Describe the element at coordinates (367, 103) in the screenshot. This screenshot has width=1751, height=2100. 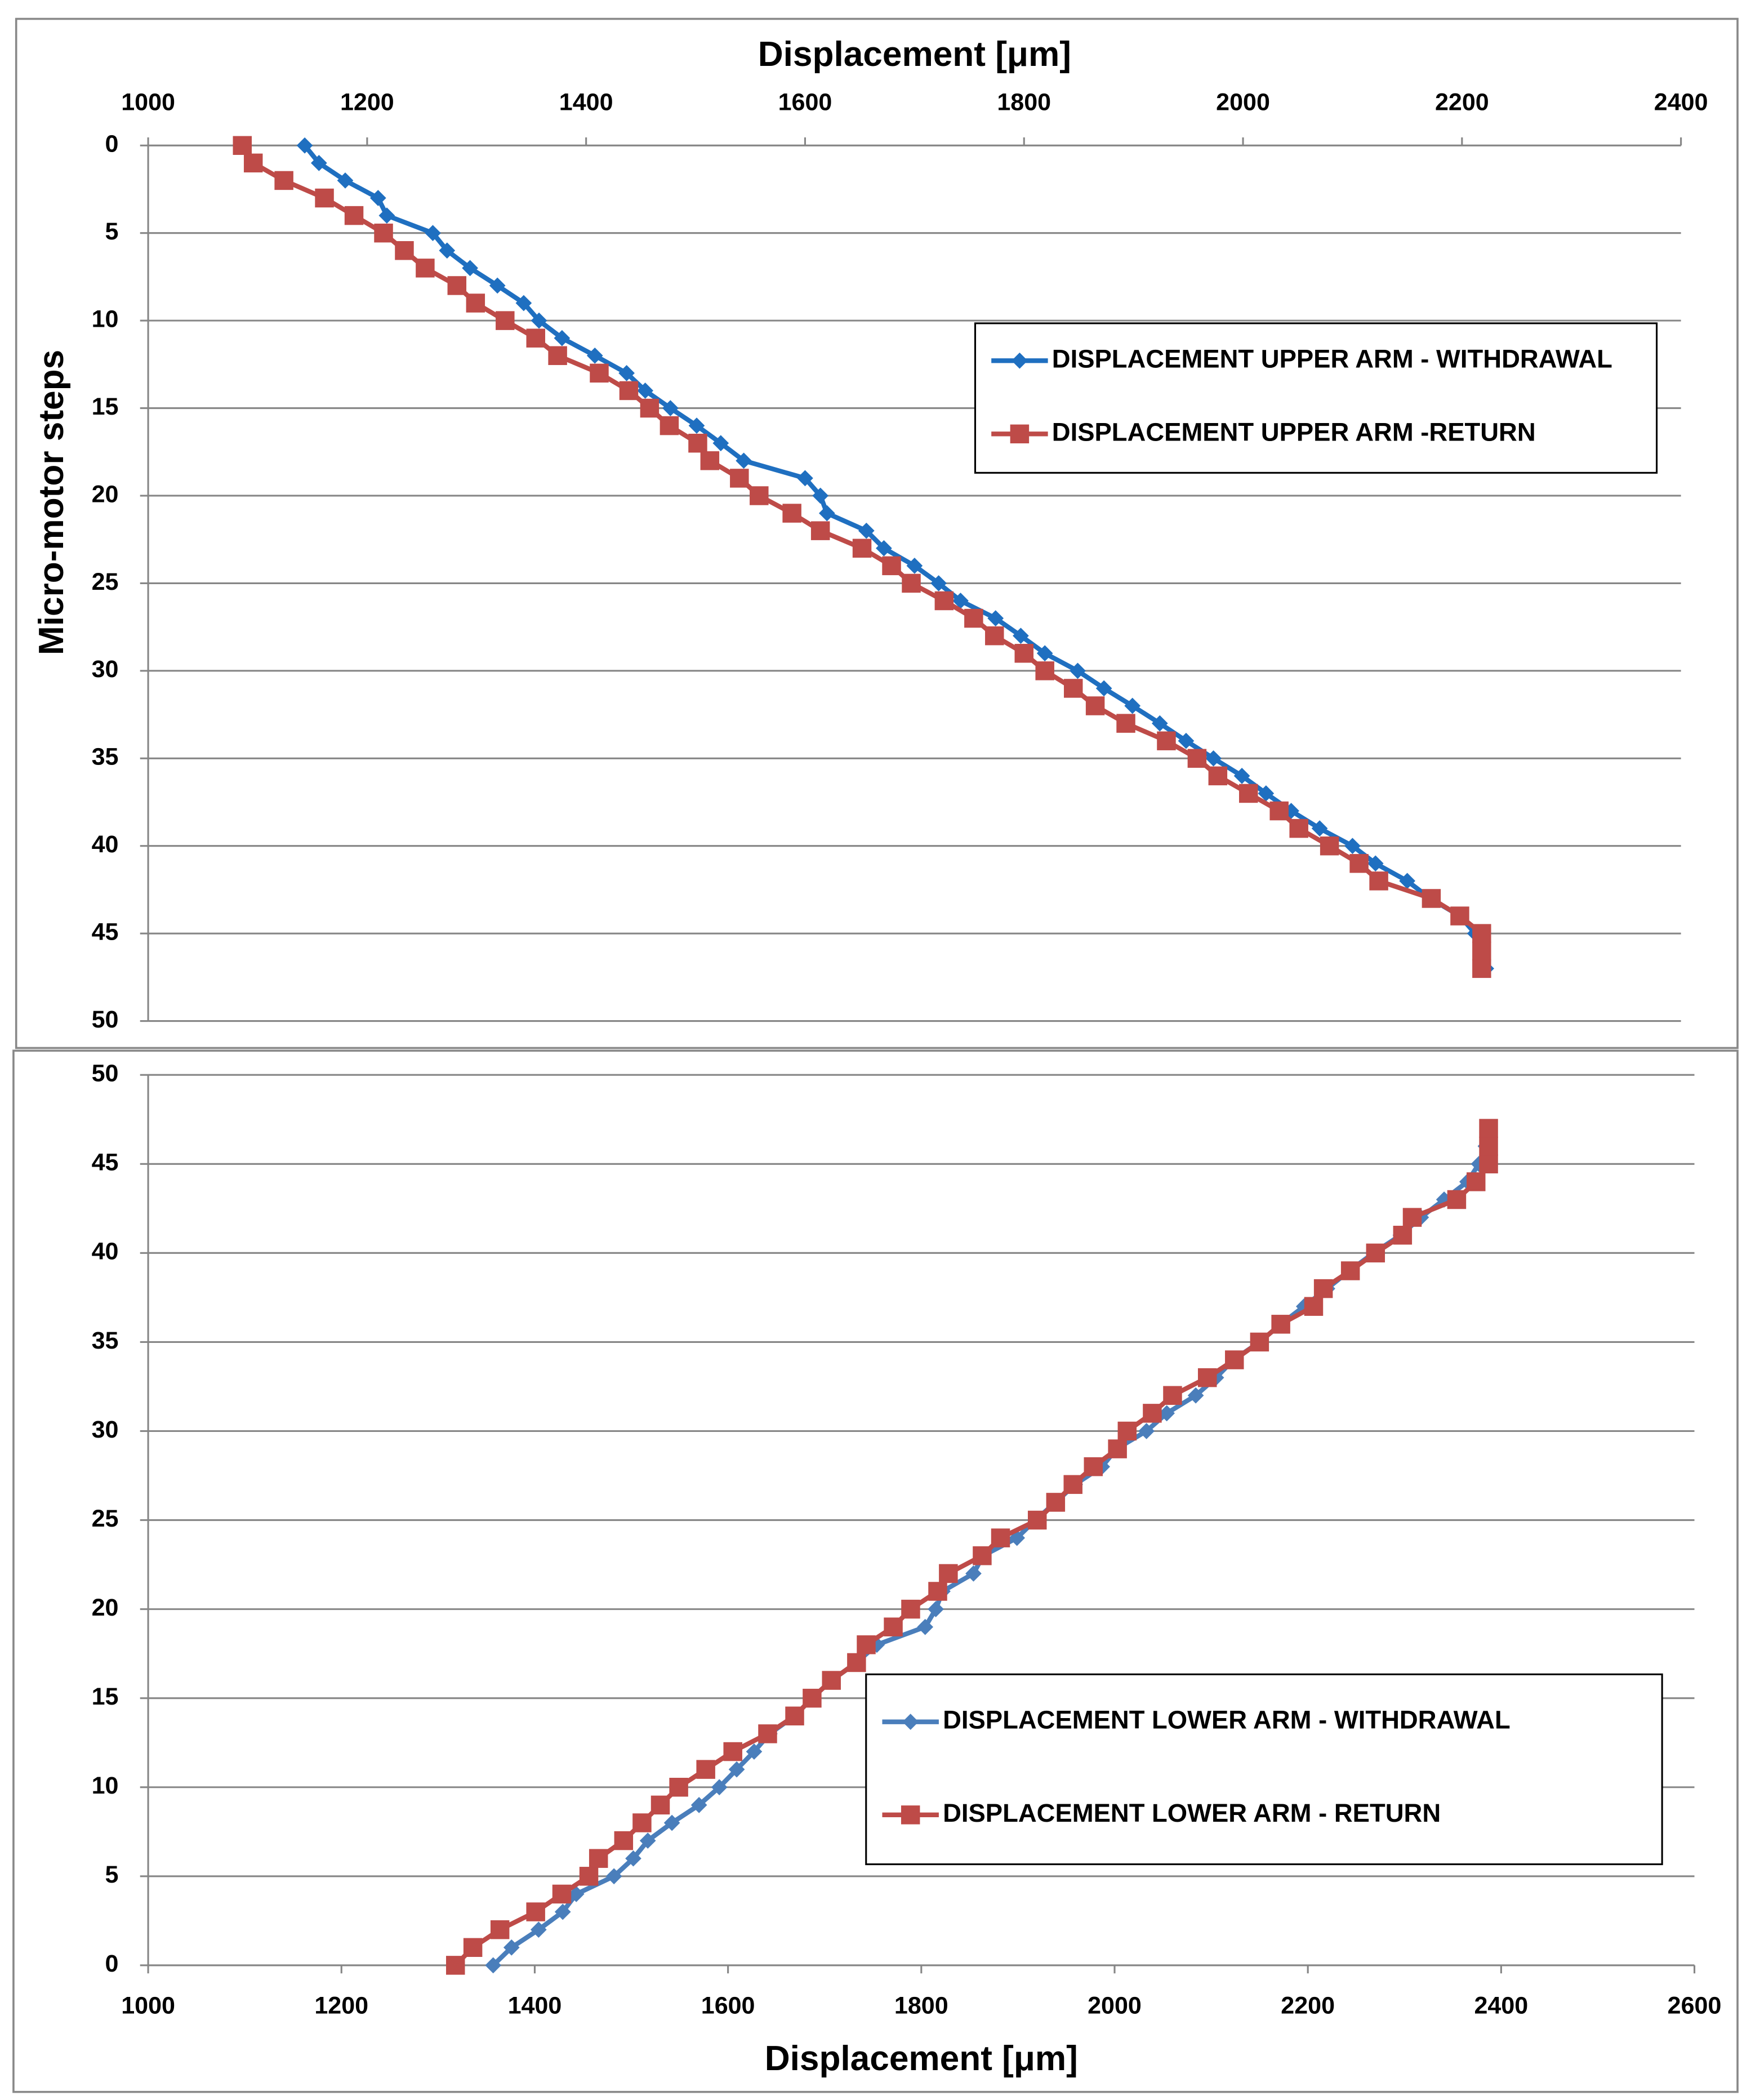
I see `x-tick-label: 1200` at that location.